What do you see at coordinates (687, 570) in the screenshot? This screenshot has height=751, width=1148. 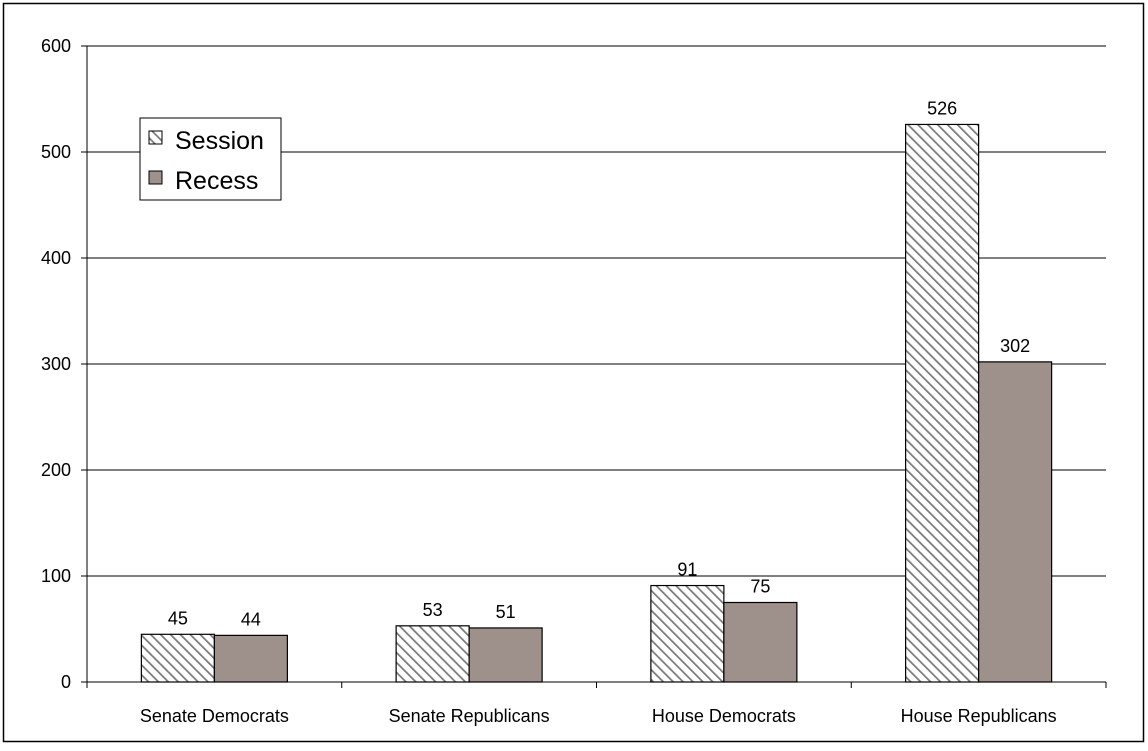 I see `data-label-session: 91` at bounding box center [687, 570].